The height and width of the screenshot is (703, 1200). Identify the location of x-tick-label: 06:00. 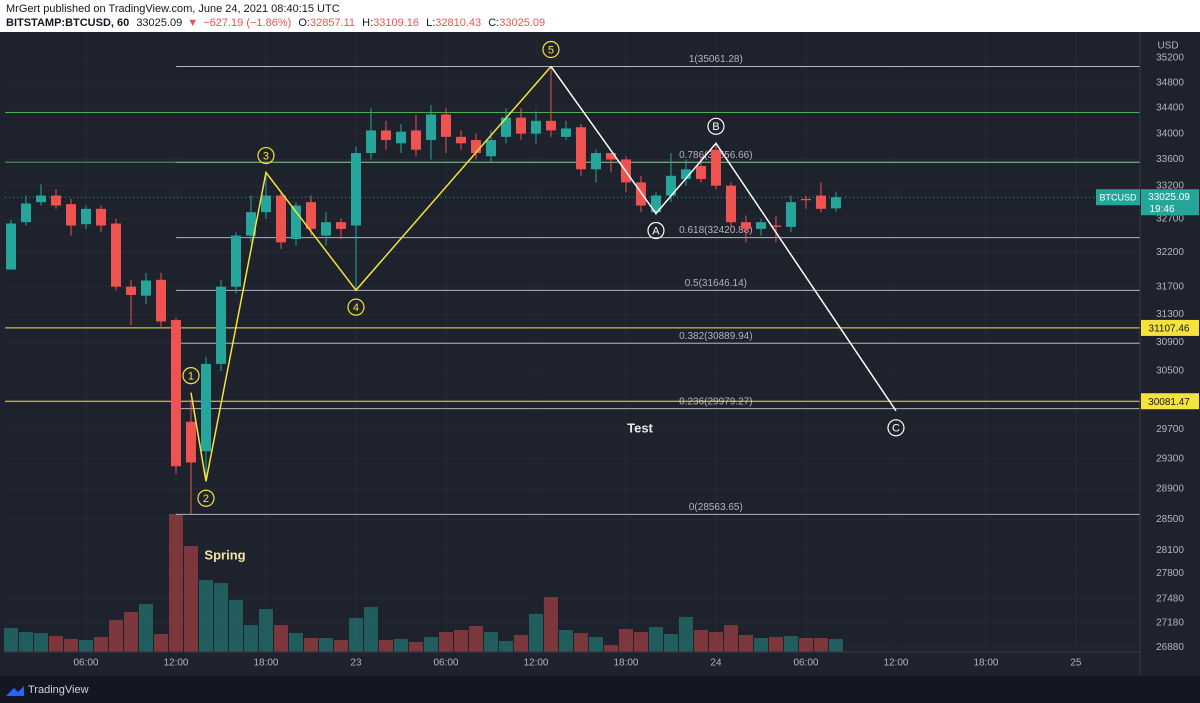
(85, 663).